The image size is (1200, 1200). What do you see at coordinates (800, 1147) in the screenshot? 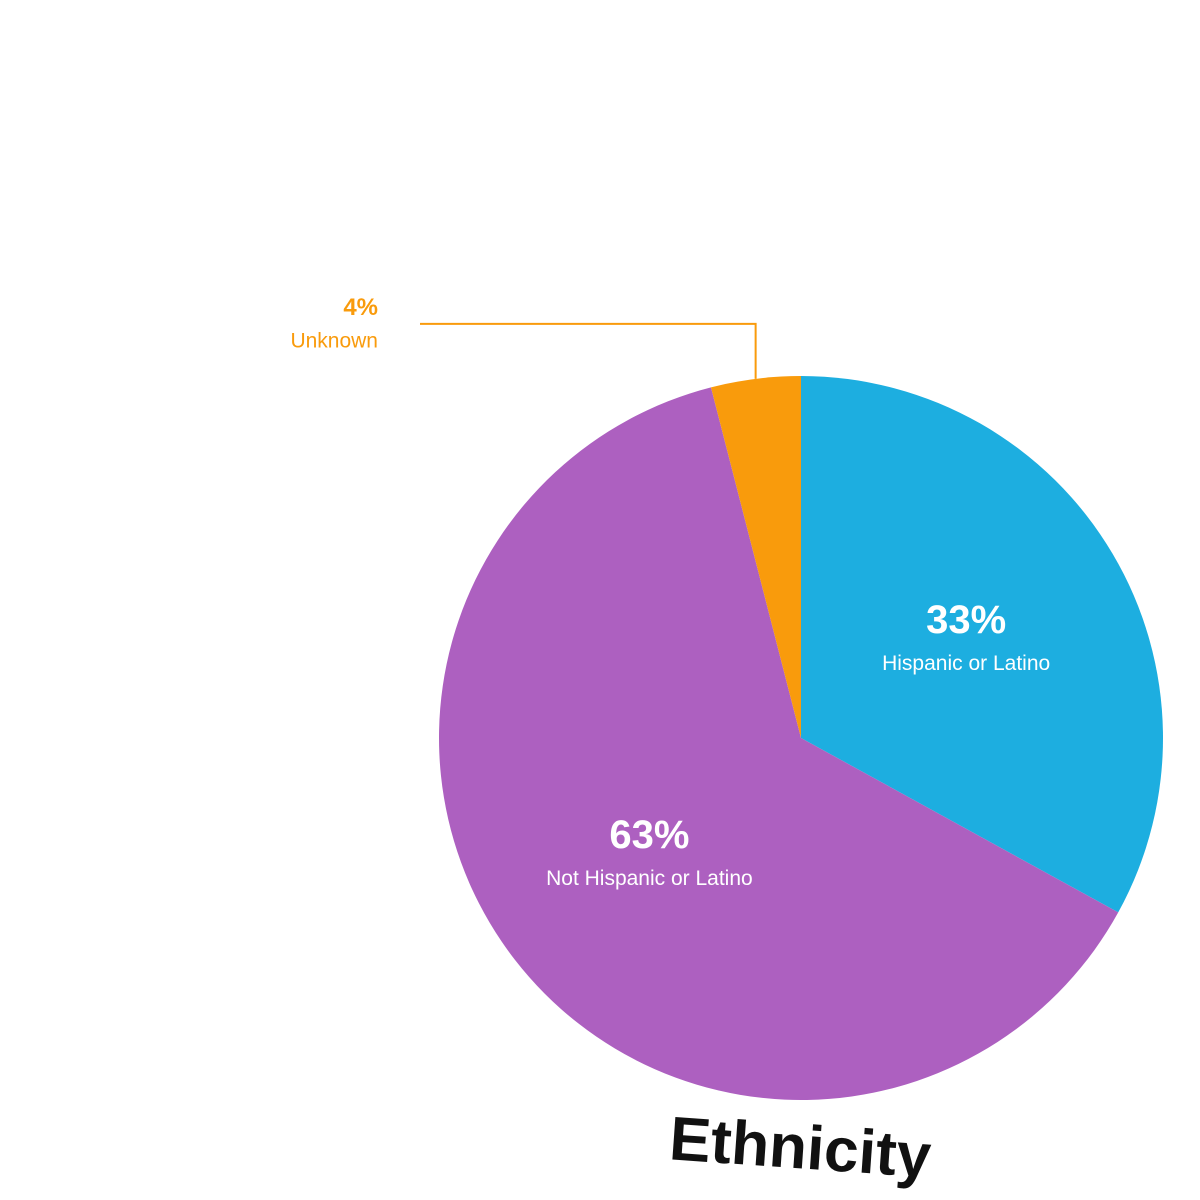
I see `chart-title: Ethnicity` at bounding box center [800, 1147].